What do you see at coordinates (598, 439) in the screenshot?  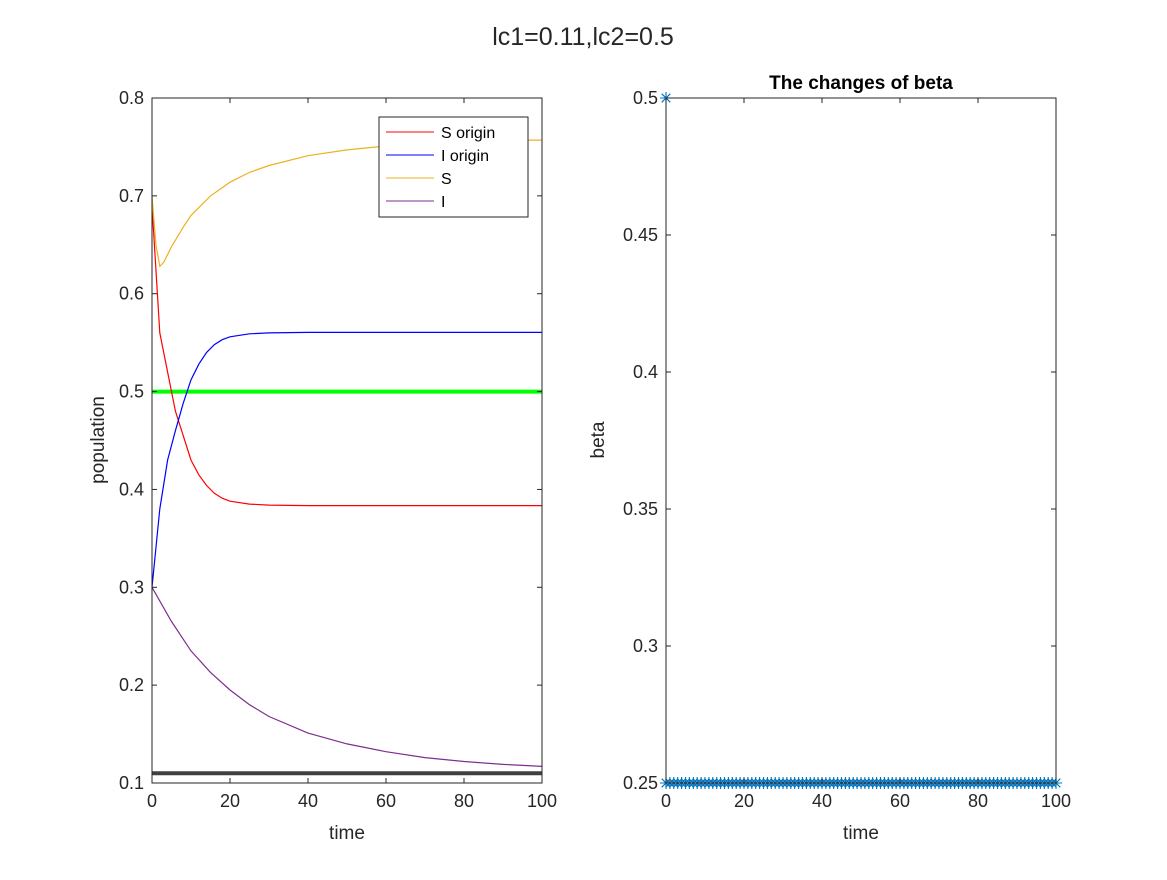 I see `beta-ylabel: beta` at bounding box center [598, 439].